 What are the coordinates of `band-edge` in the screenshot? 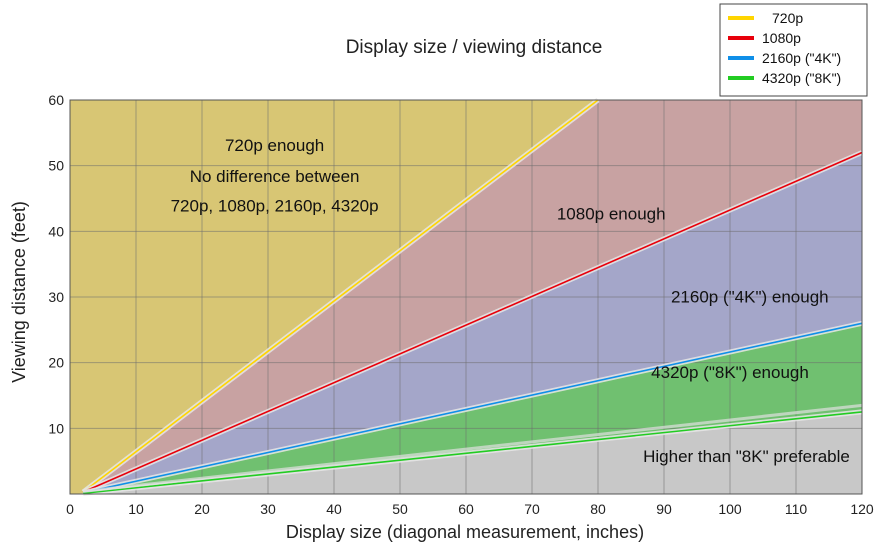 It's located at (473, 448).